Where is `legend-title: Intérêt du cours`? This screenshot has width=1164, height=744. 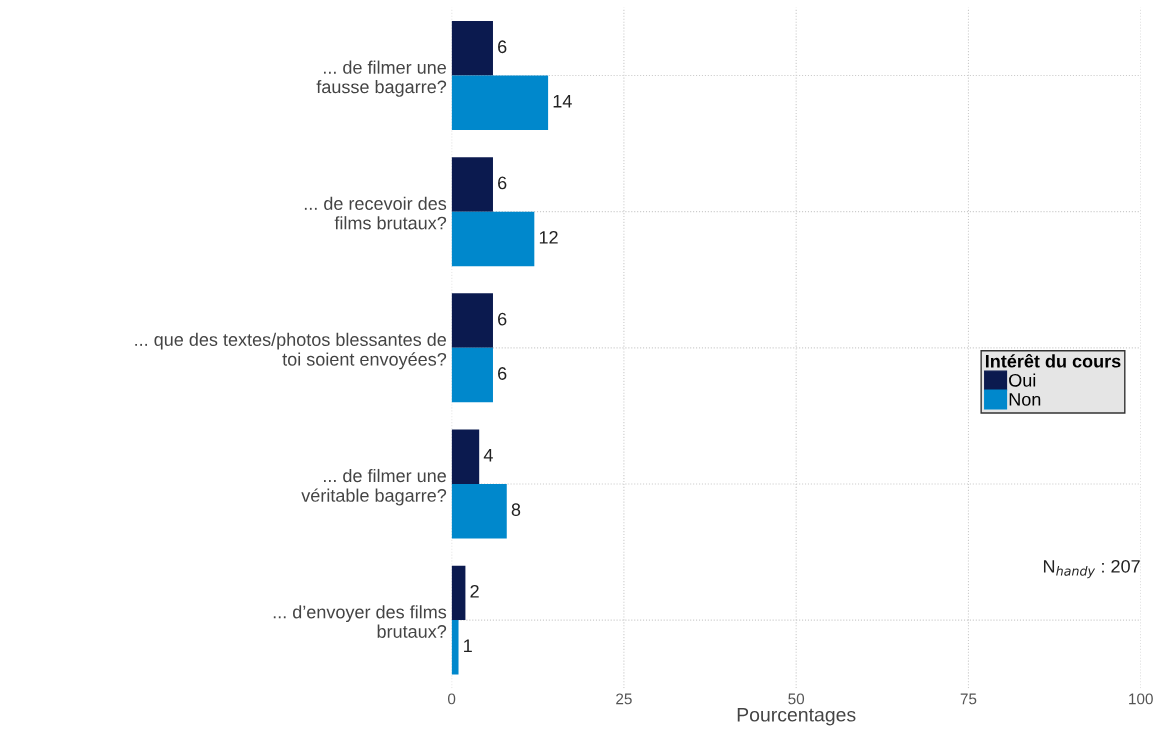
legend-title: Intérêt du cours is located at coordinates (1053, 360).